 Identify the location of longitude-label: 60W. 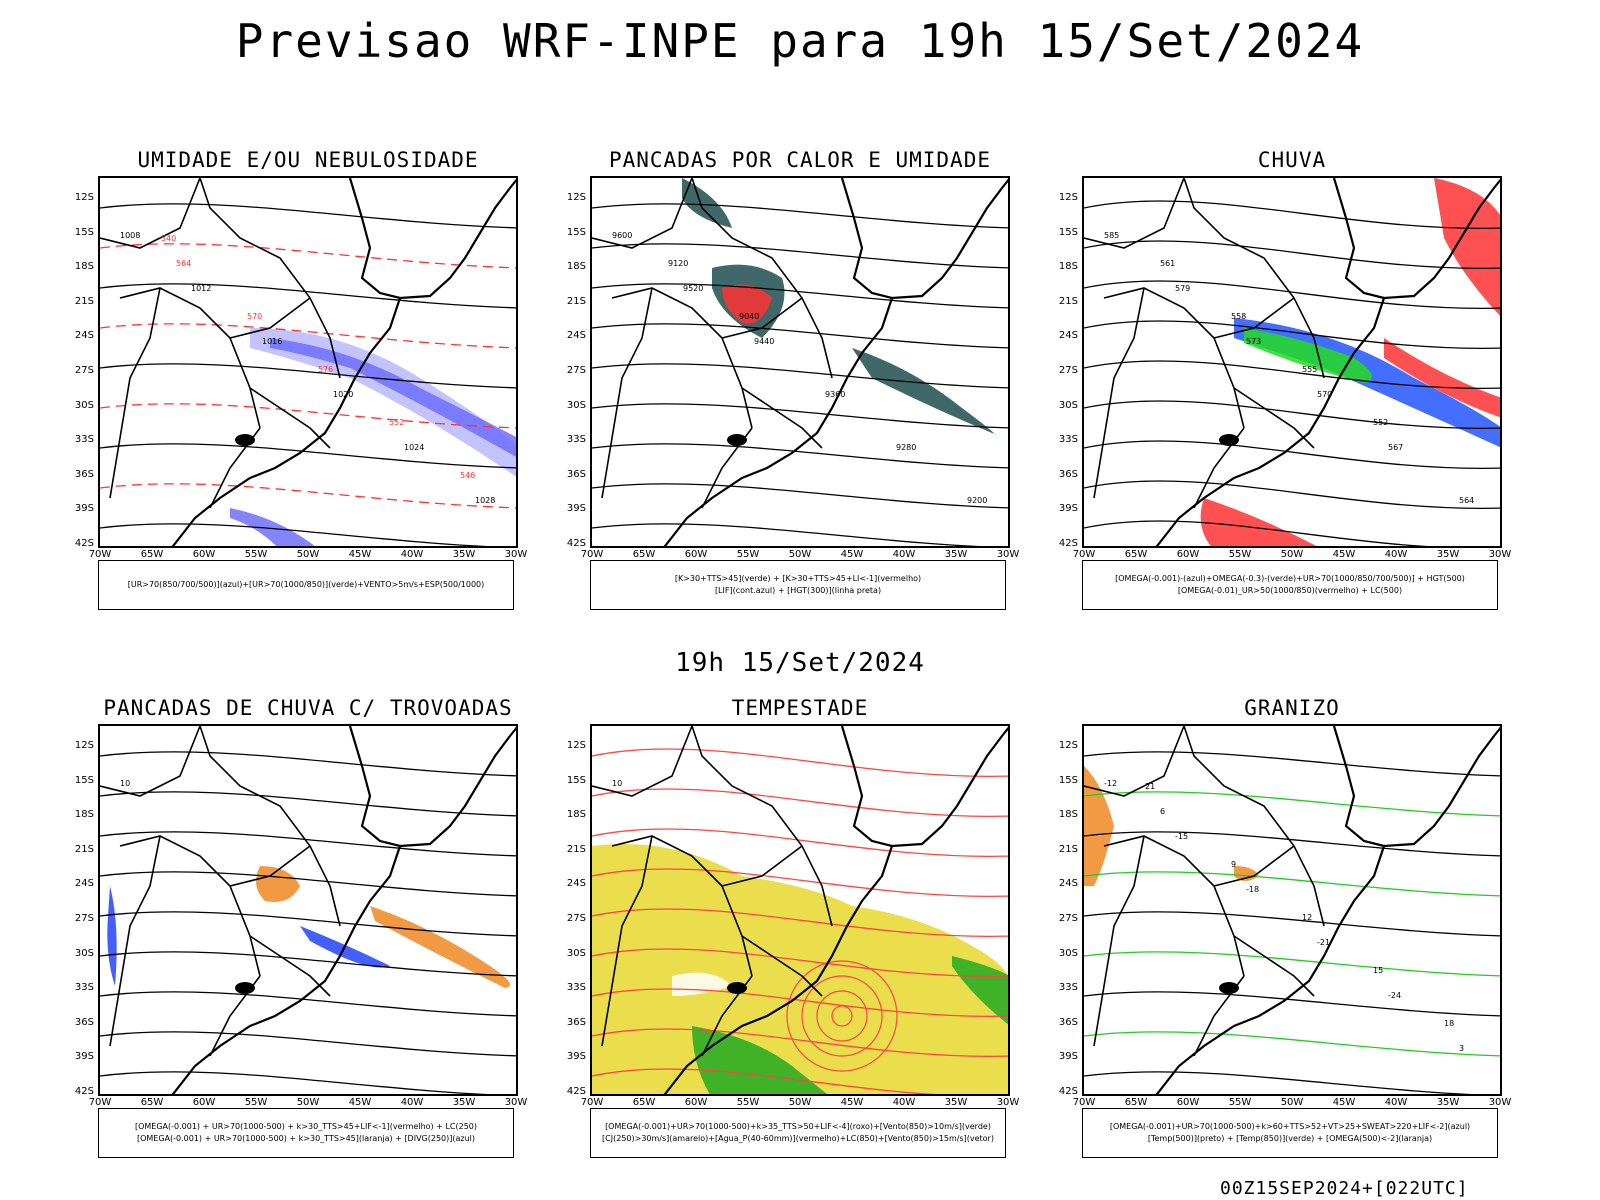
(204, 1102).